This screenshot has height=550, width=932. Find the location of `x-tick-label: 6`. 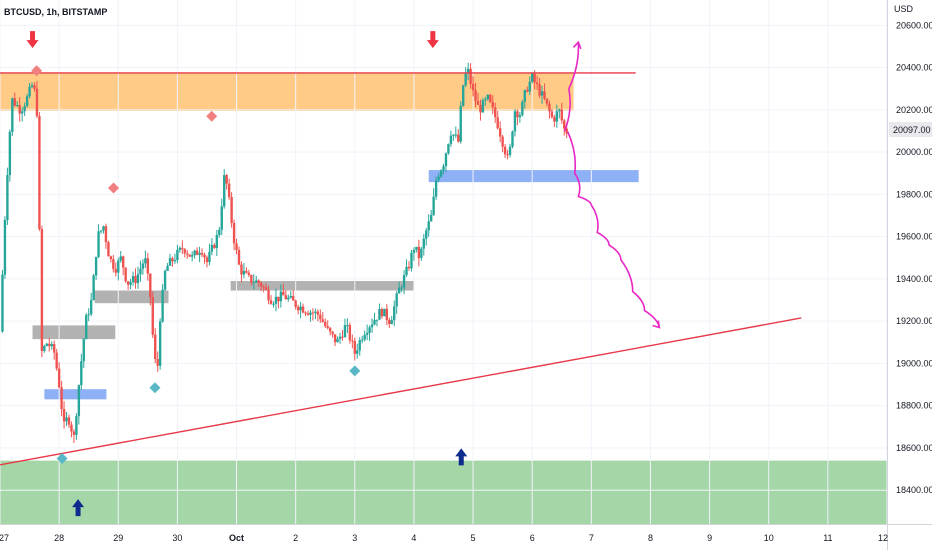

x-tick-label: 6 is located at coordinates (532, 538).